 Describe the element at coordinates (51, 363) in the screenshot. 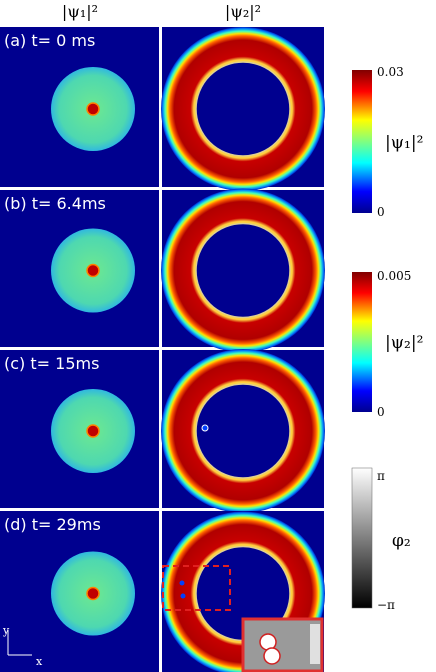

I see `panel-label: (c) t= 15ms` at that location.